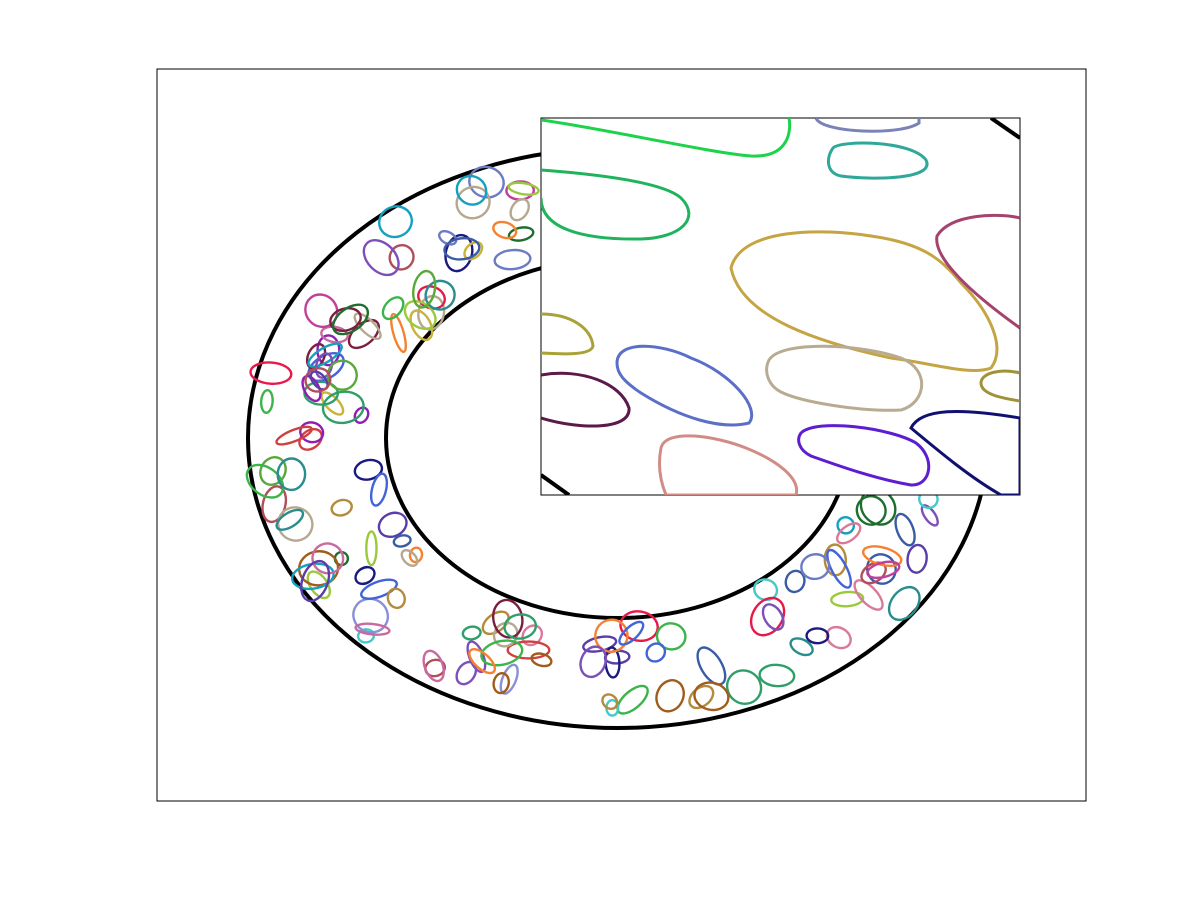 Image resolution: width=1200 pixels, height=900 pixels. Describe the element at coordinates (556, 484) in the screenshot. I see `inset-boundary-bottom-left` at that location.